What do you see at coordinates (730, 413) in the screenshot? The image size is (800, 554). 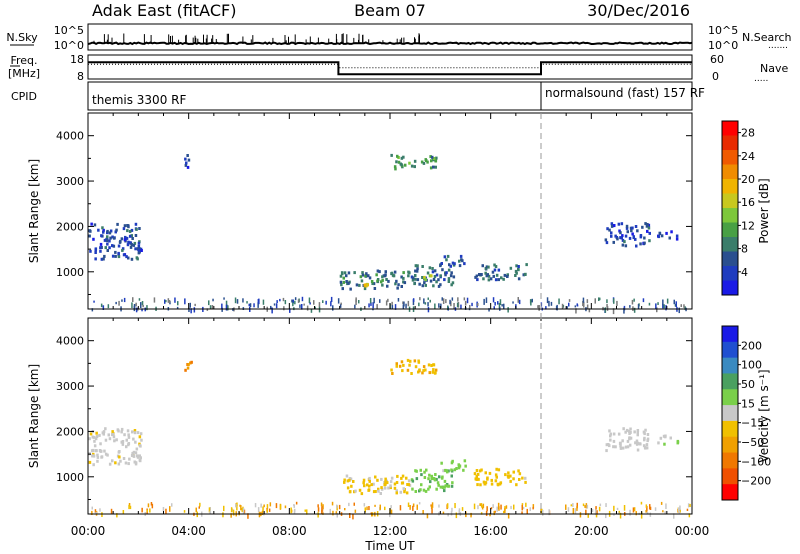 I see `colorbar-frame` at bounding box center [730, 413].